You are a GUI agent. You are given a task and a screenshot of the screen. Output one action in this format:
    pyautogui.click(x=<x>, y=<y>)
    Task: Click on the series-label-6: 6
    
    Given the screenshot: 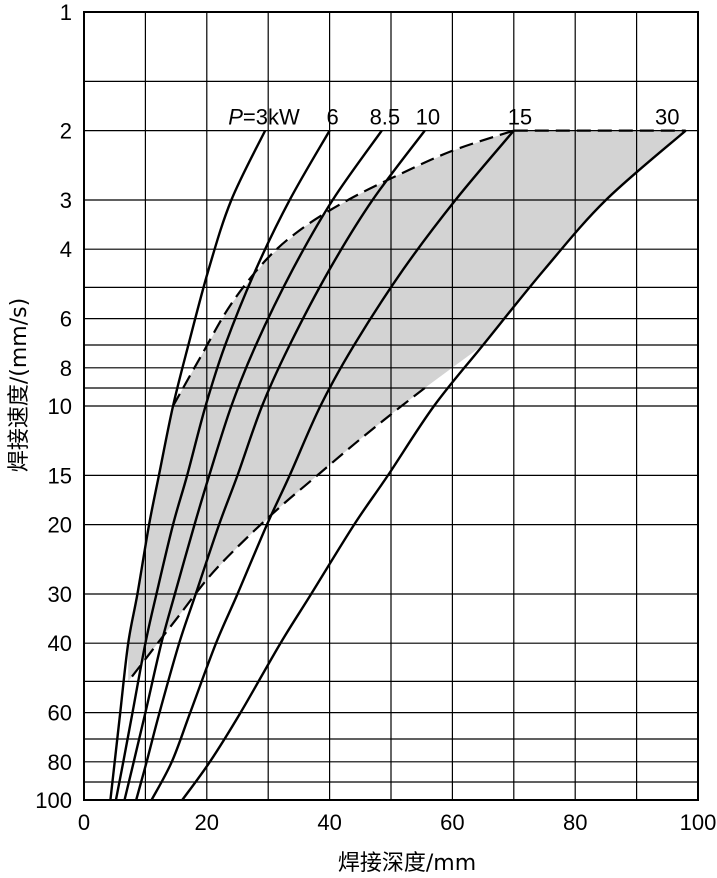 What is the action you would take?
    pyautogui.click(x=333, y=117)
    